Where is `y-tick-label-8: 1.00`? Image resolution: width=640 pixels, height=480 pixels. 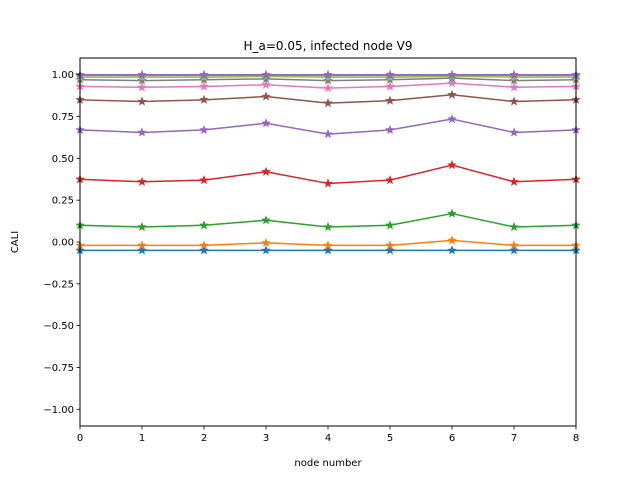 y-tick-label-8: 1.00 is located at coordinates (63, 75).